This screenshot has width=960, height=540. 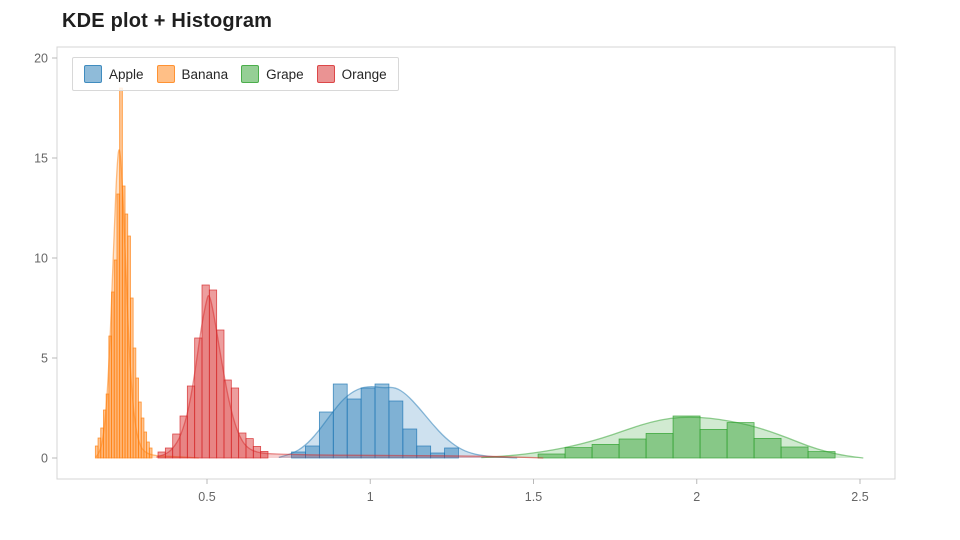 I want to click on legend-swatch-orange-icon, so click(x=325, y=74).